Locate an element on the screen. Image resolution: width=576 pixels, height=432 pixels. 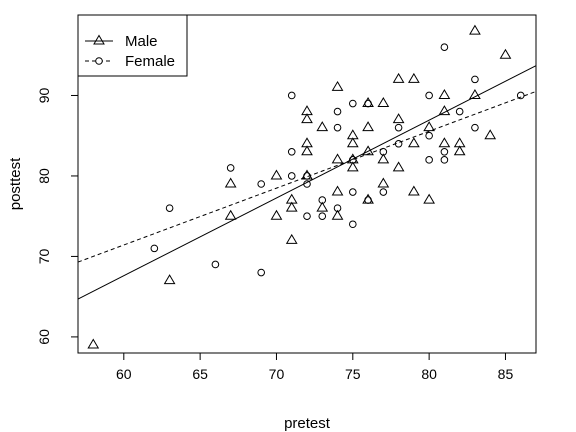
x-tick-label: 80 is located at coordinates (429, 374).